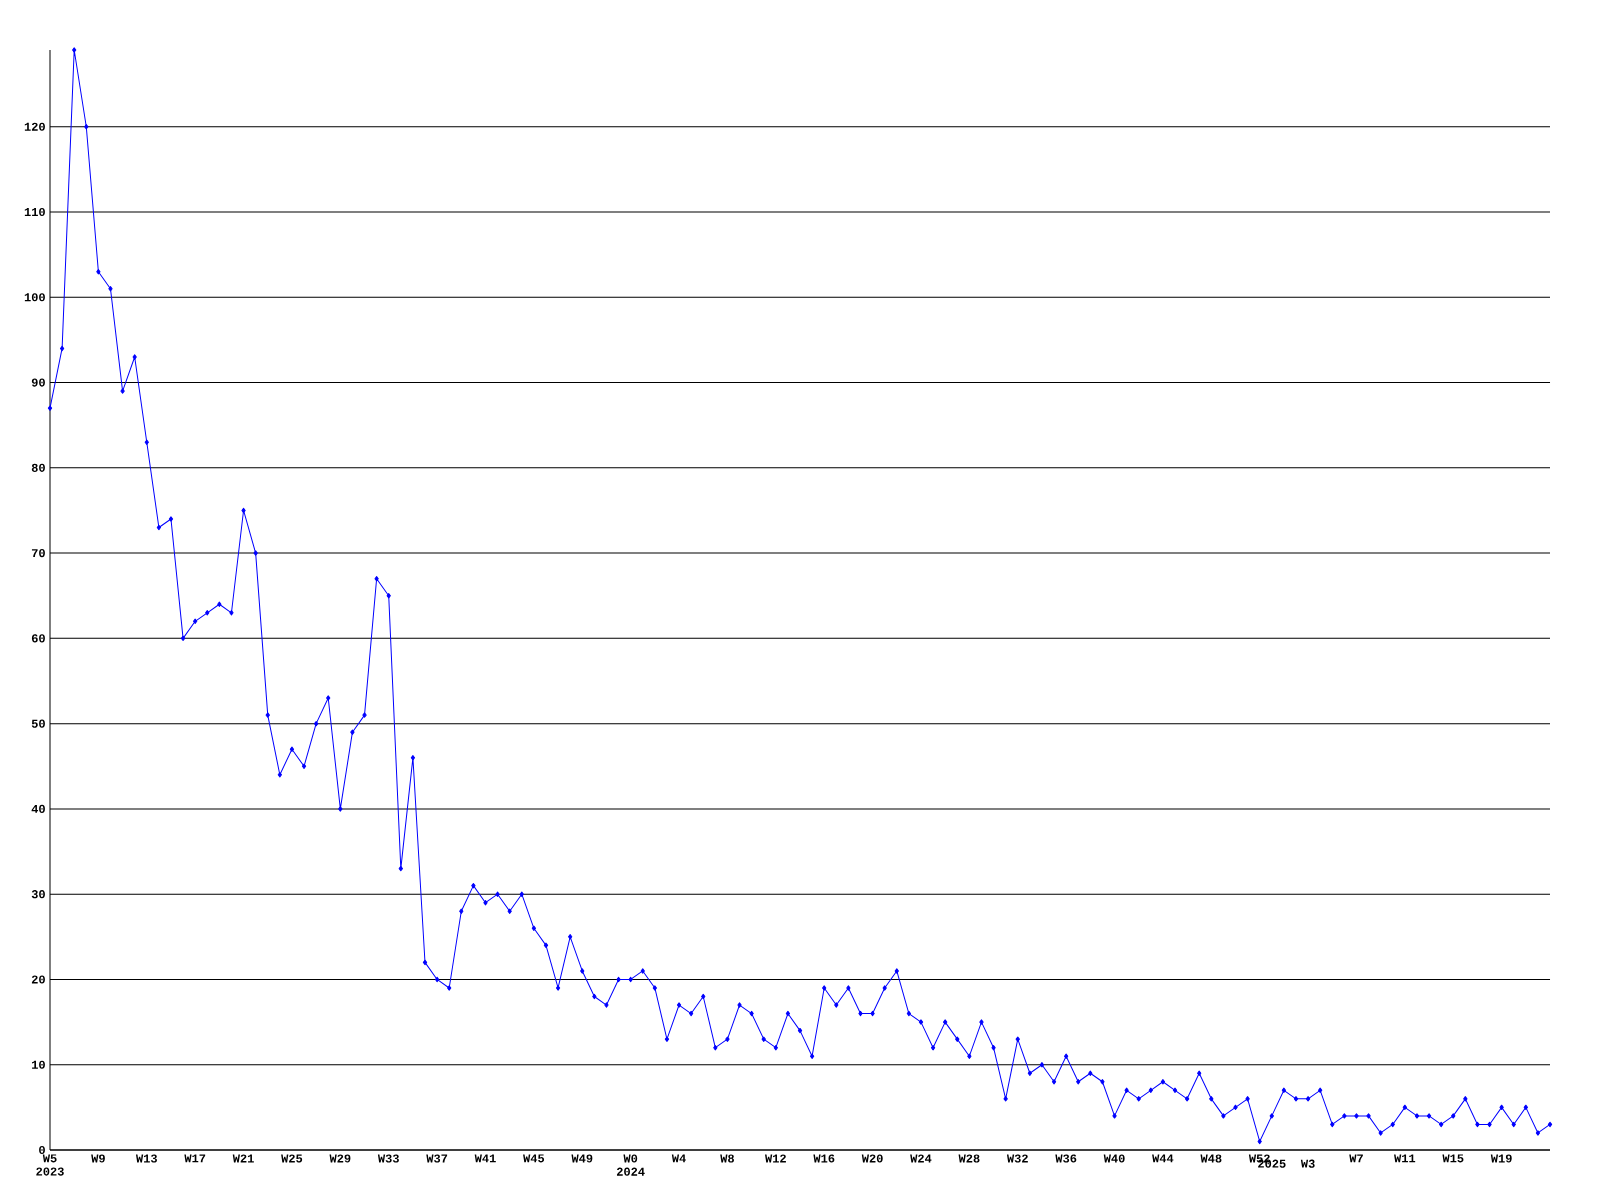 The height and width of the screenshot is (1200, 1600). I want to click on x-tick-label: W17, so click(195, 1158).